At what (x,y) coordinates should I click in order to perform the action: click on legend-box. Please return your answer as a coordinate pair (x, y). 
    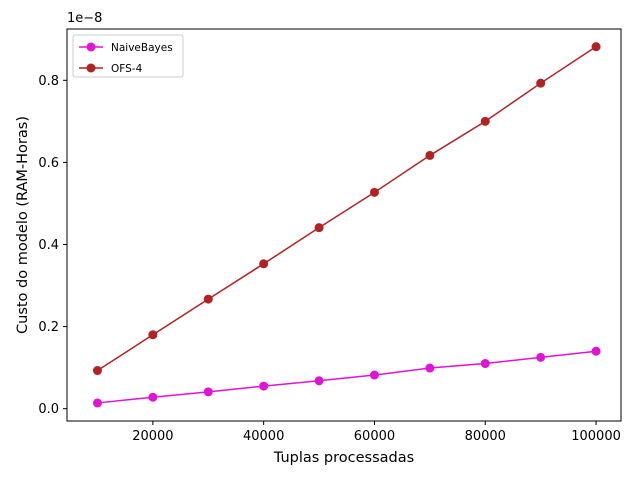
    Looking at the image, I should click on (128, 56).